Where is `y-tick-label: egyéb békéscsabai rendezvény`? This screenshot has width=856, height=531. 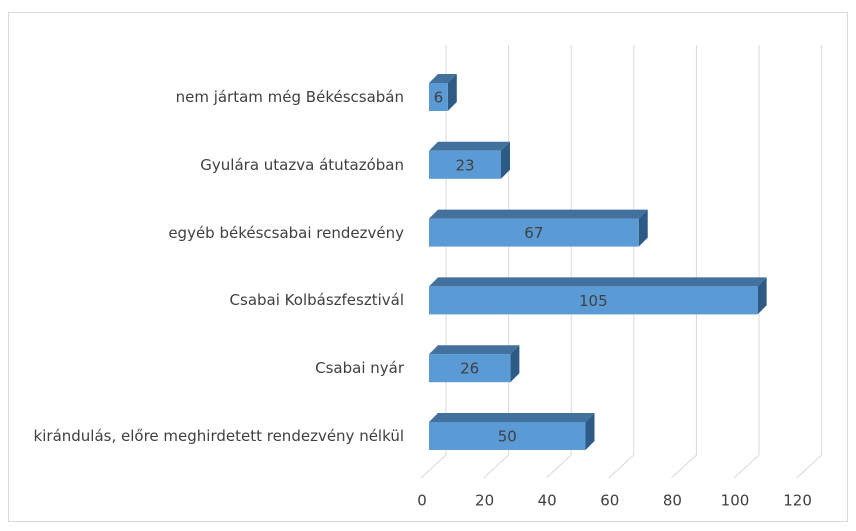
y-tick-label: egyéb békéscsabai rendezvény is located at coordinates (286, 232).